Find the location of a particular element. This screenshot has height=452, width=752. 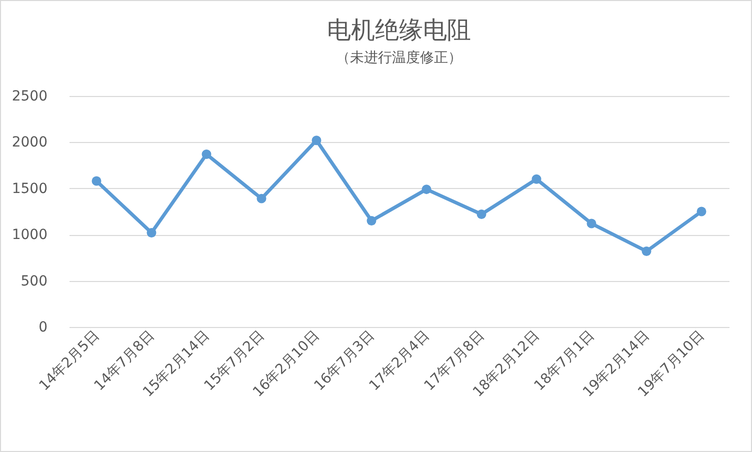

chart-title: 电机绝缘电阻 is located at coordinates (399, 30).